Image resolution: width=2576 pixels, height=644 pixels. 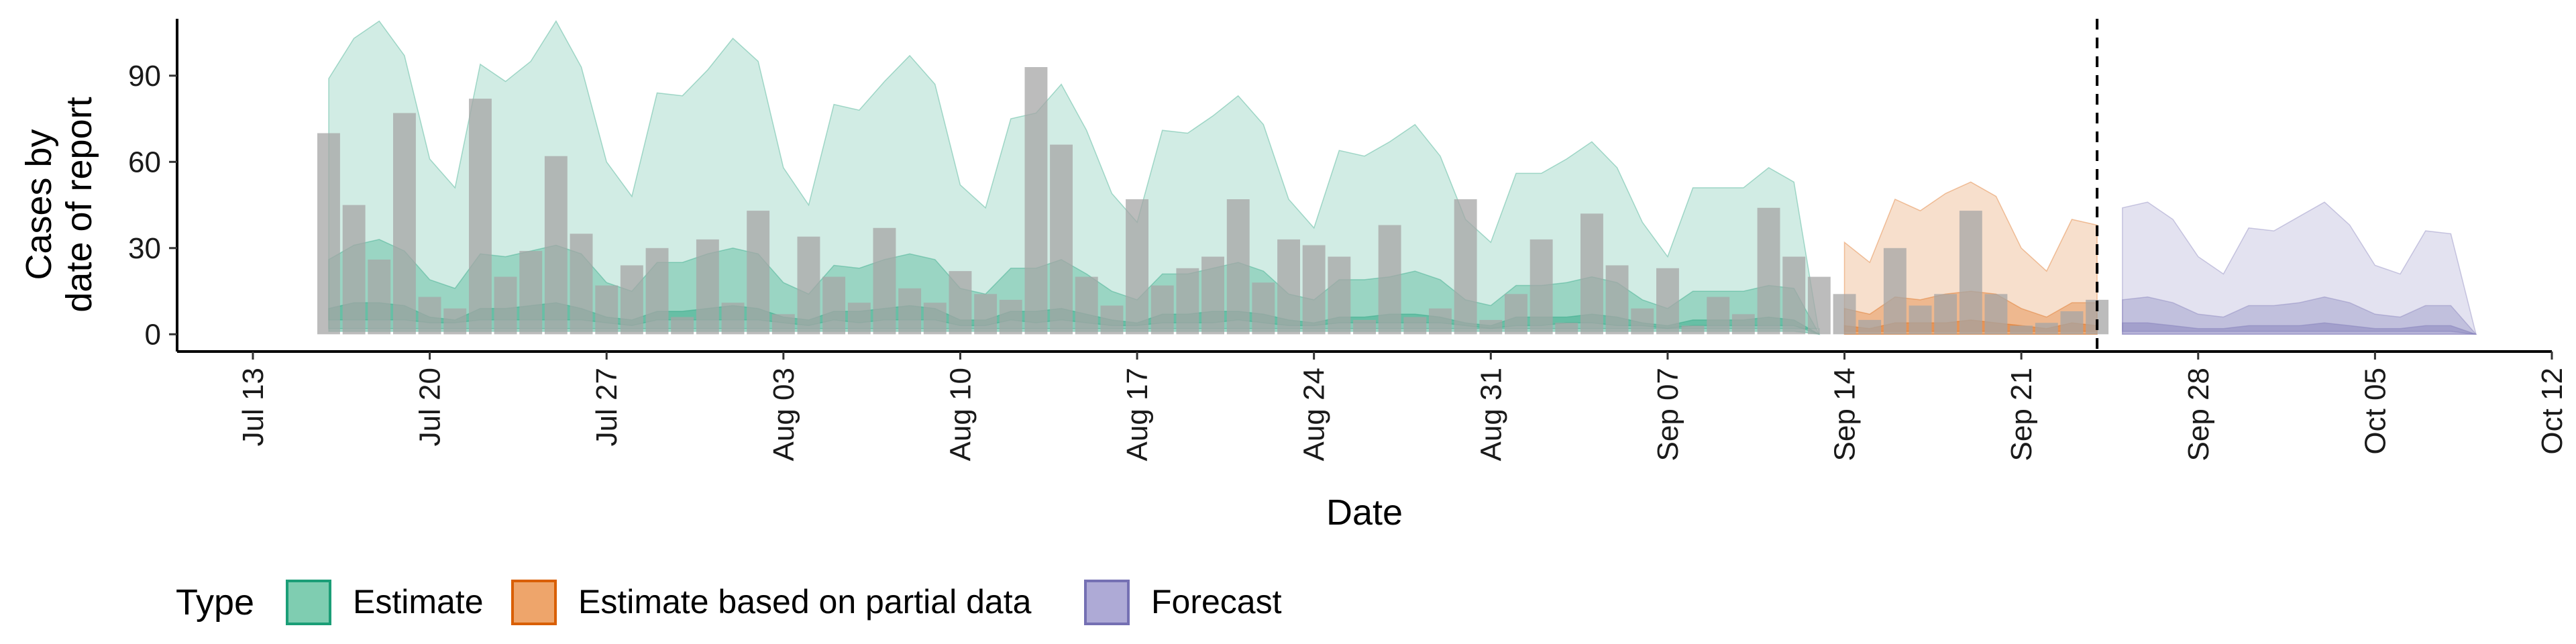 I want to click on x-tick-label: Sep 14, so click(x=1845, y=414).